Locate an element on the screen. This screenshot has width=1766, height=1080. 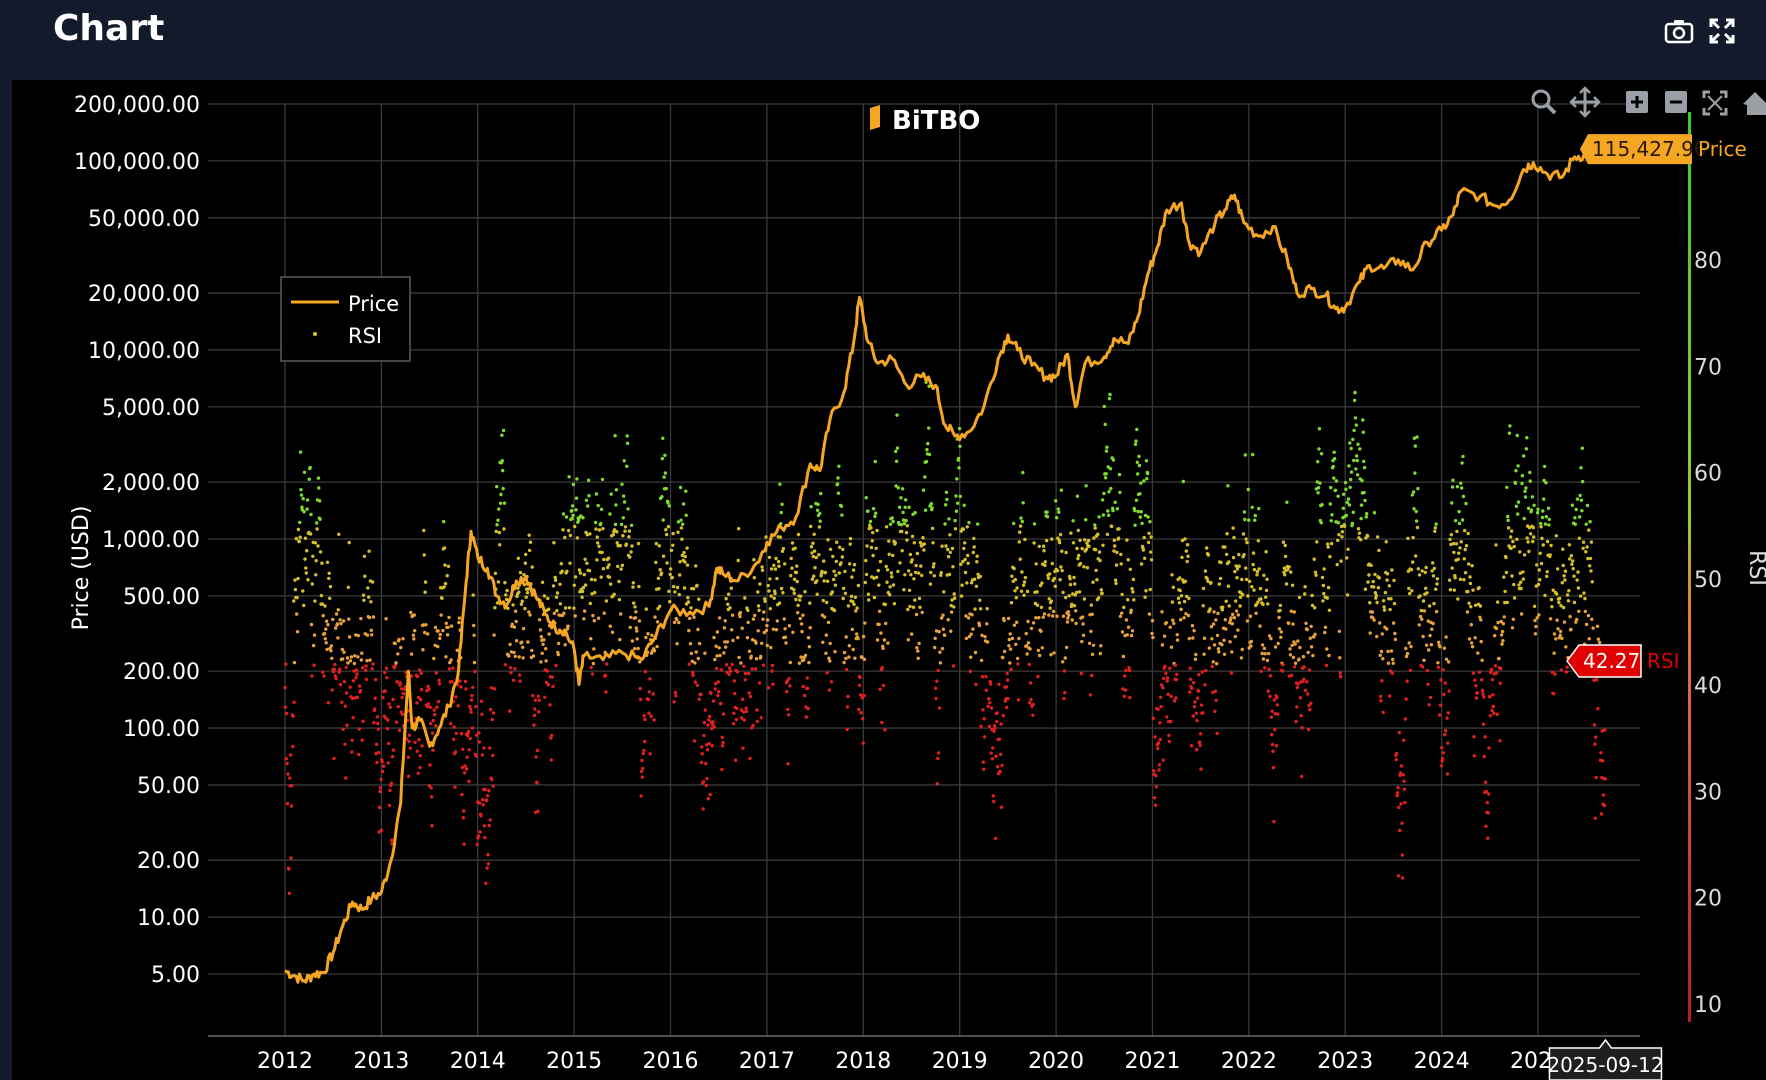
pan-icon is located at coordinates (1585, 102).